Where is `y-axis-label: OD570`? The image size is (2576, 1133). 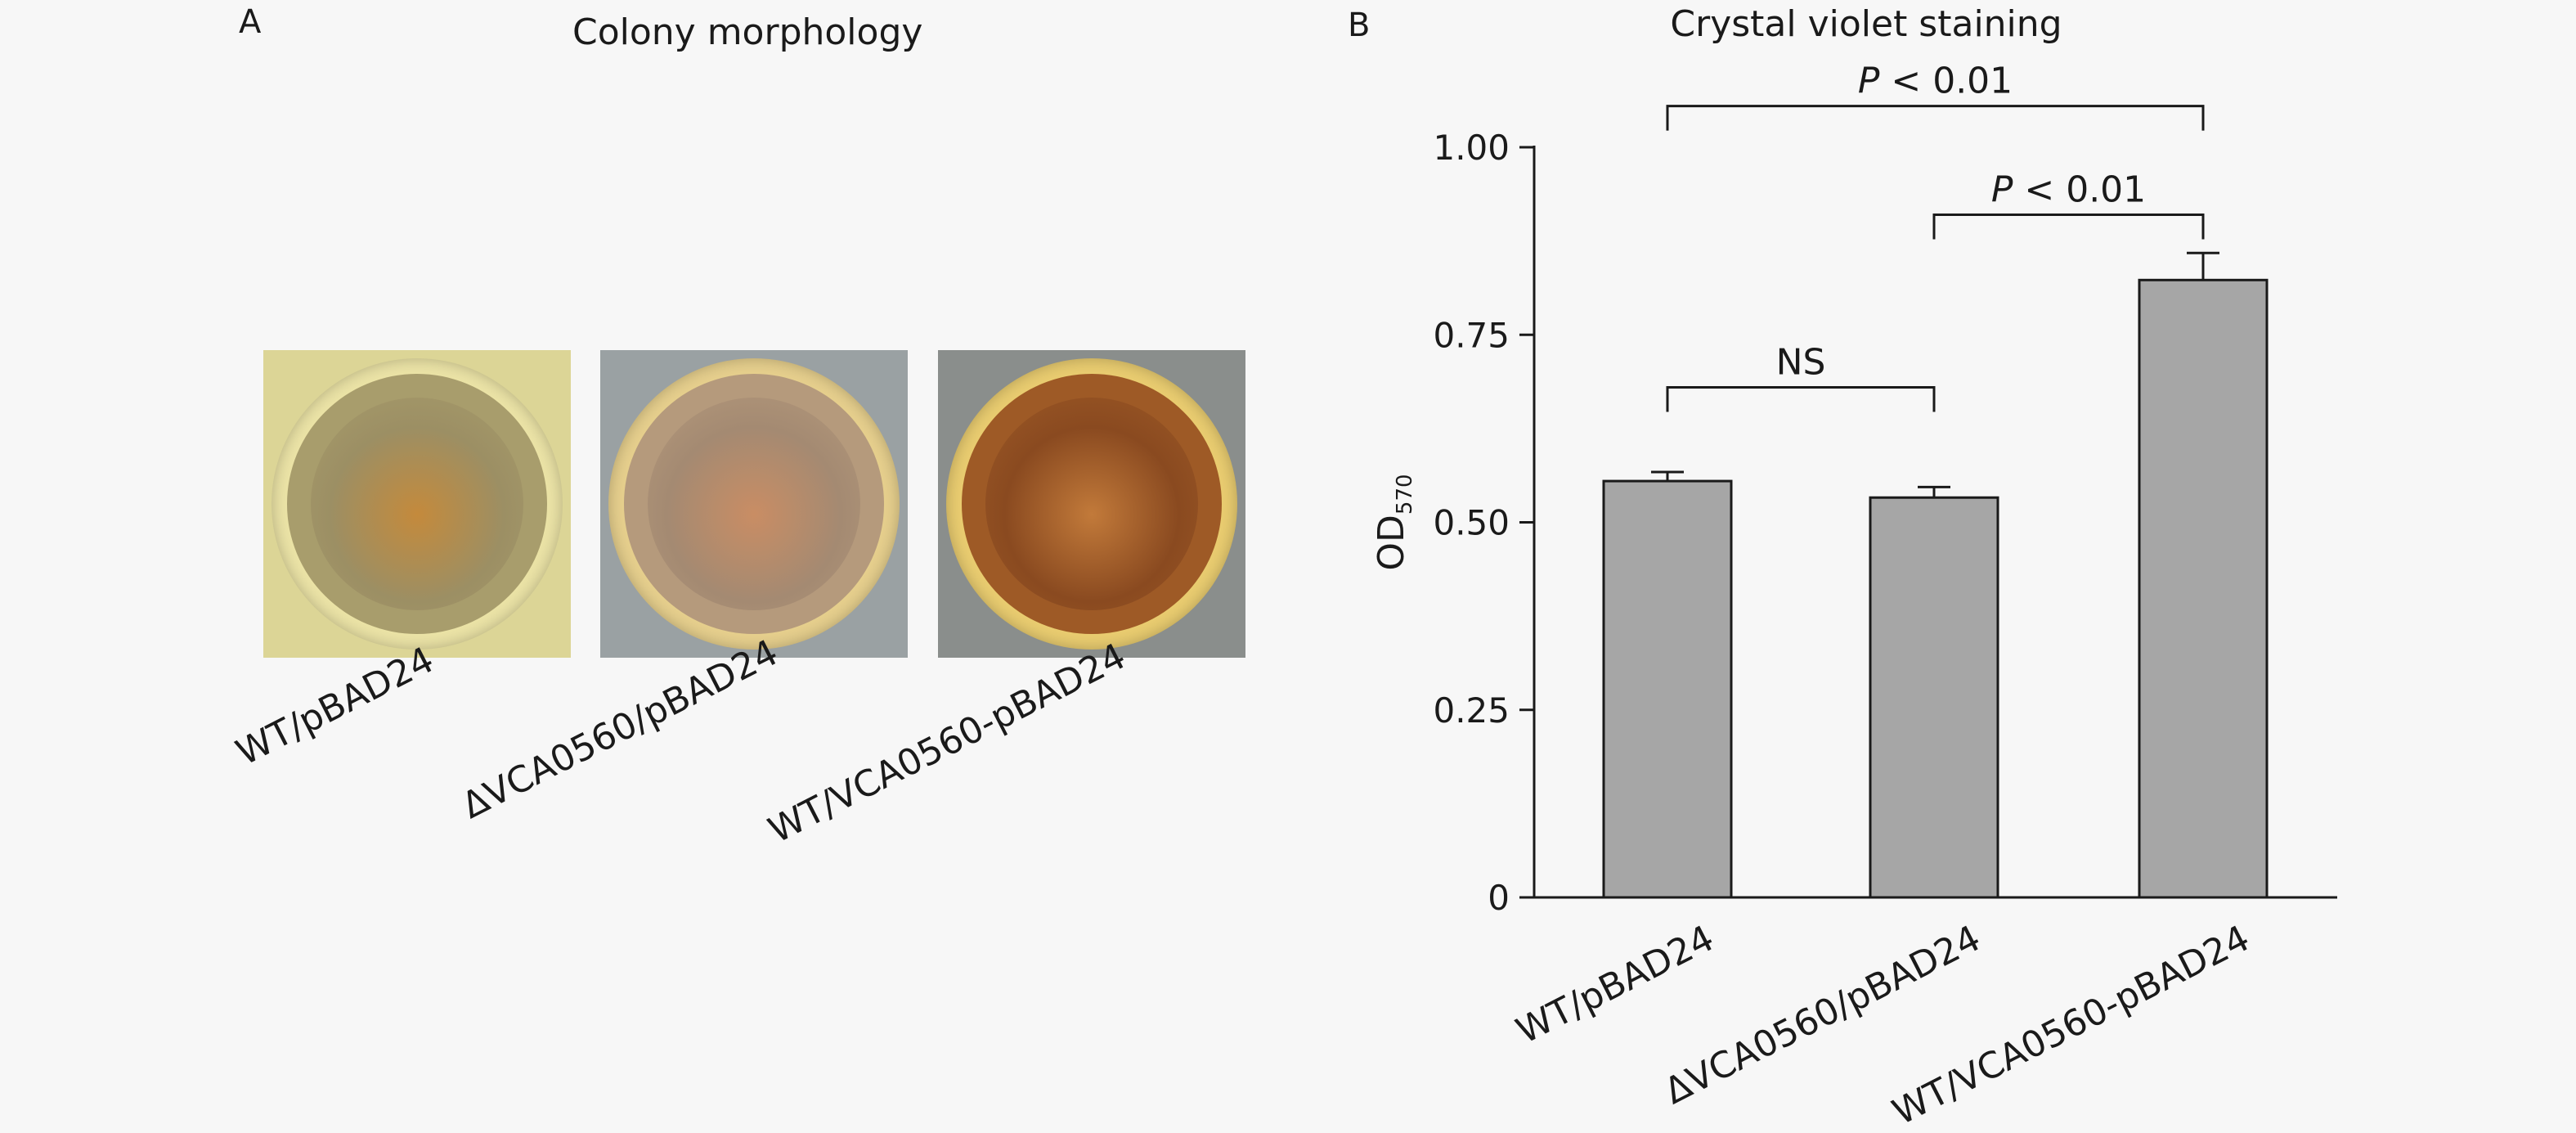 y-axis-label: OD570 is located at coordinates (1394, 522).